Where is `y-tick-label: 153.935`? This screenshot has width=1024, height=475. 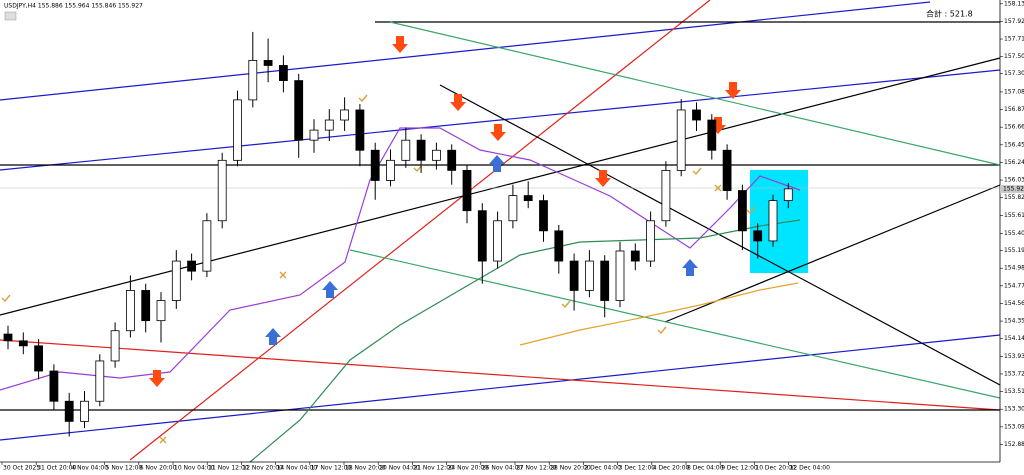
y-tick-label: 153.935 is located at coordinates (1014, 356).